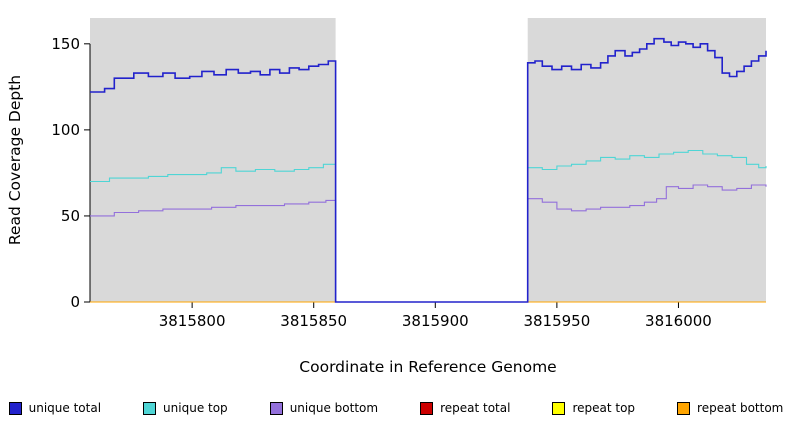  What do you see at coordinates (740, 408) in the screenshot?
I see `legend-label: repeat bottom` at bounding box center [740, 408].